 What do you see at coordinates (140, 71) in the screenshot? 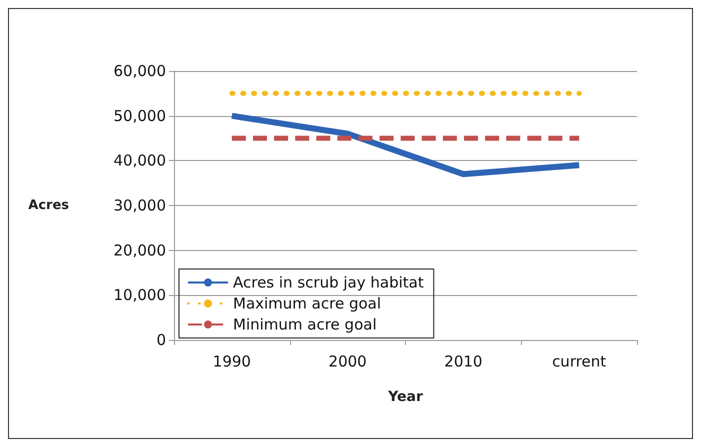
I see `y-tick-label: 60,000` at bounding box center [140, 71].